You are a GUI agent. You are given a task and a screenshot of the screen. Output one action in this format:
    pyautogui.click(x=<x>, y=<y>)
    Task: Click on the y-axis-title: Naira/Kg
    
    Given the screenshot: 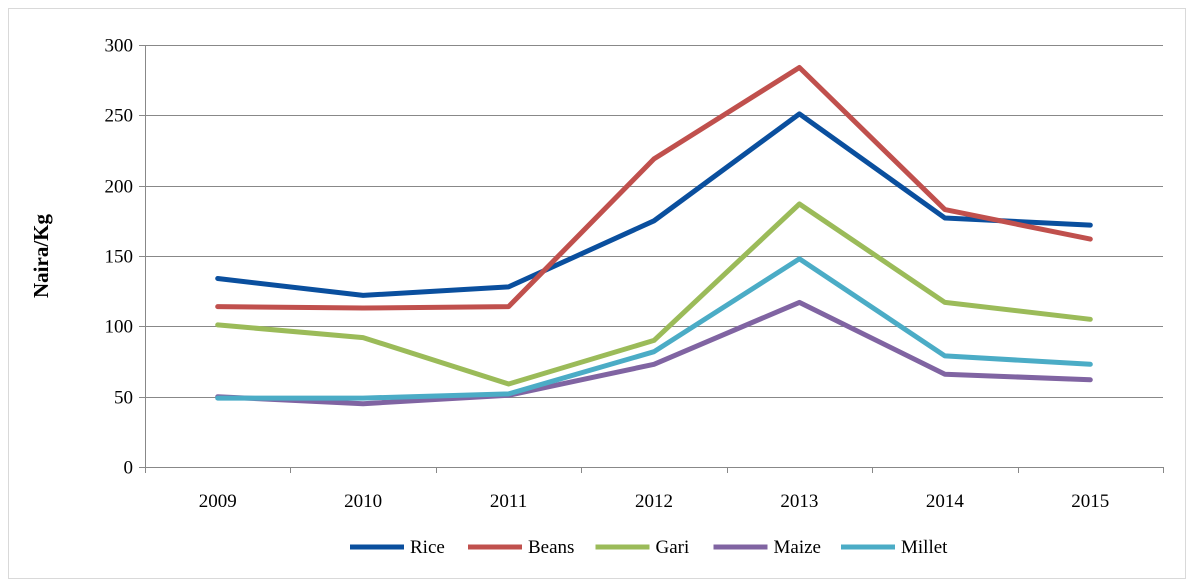 What is the action you would take?
    pyautogui.click(x=41, y=256)
    